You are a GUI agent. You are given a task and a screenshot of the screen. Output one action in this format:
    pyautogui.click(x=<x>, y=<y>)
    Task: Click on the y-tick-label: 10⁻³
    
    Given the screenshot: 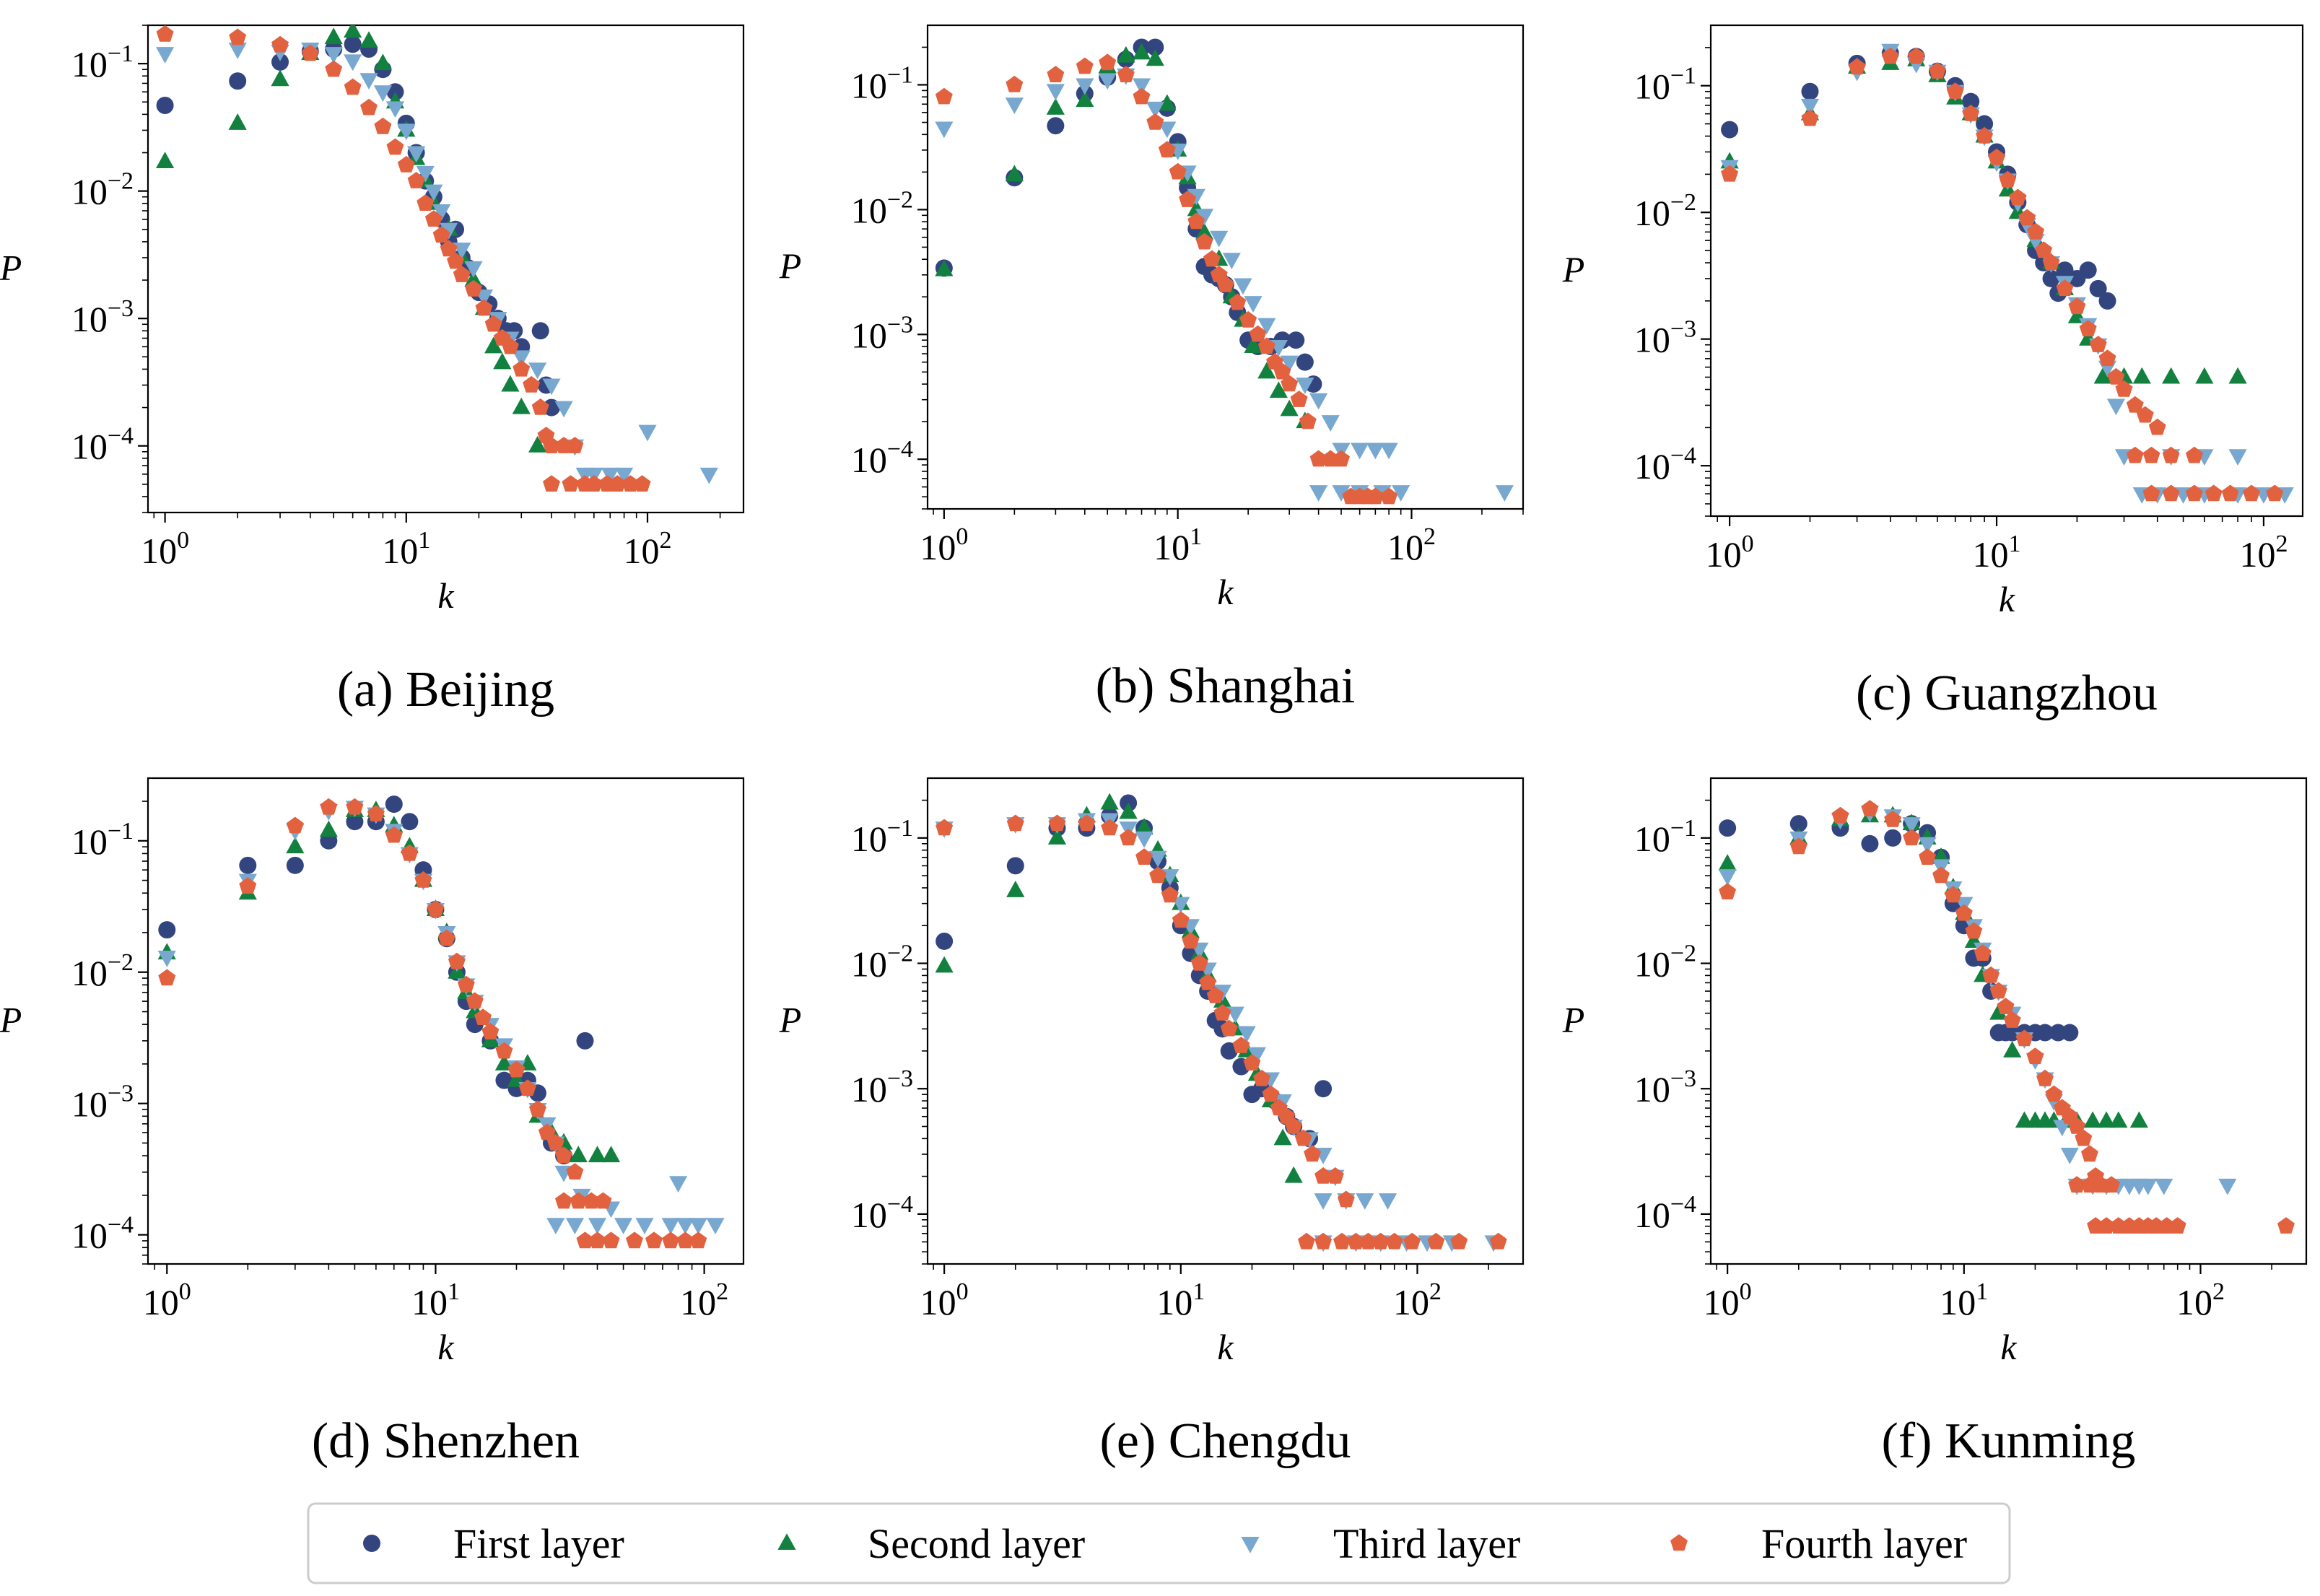 What is the action you would take?
    pyautogui.click(x=1665, y=1087)
    